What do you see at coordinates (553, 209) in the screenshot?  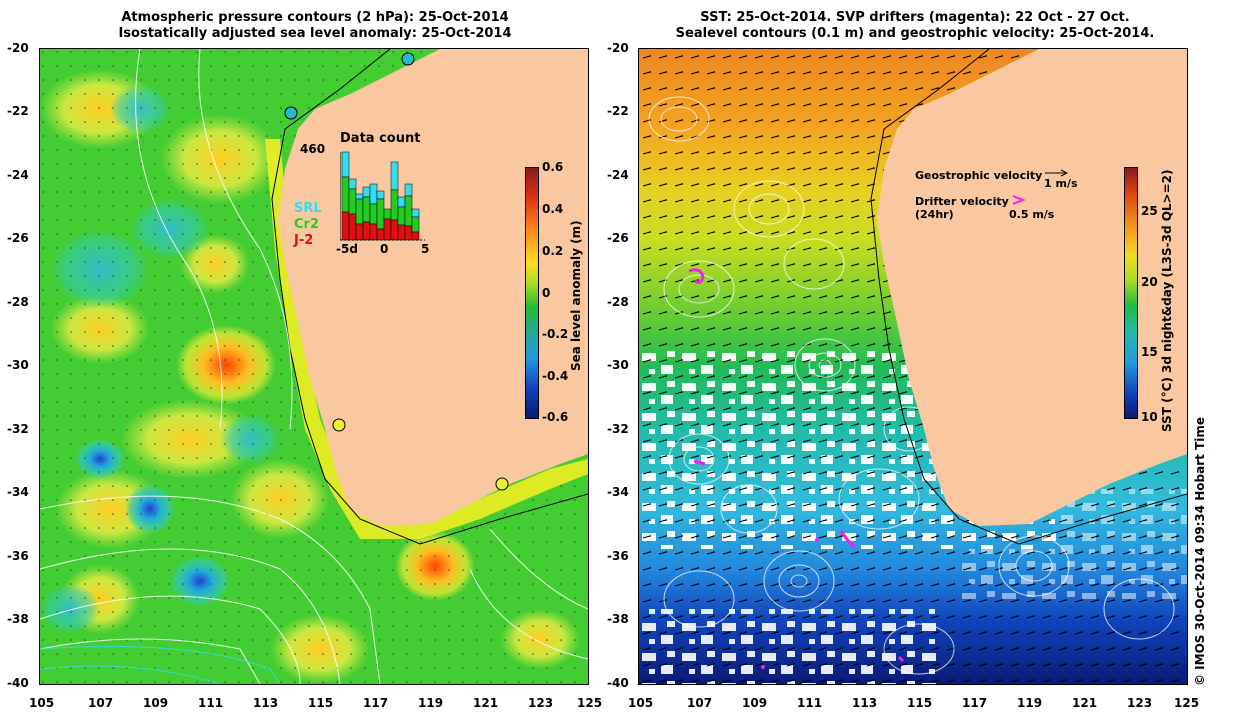 I see `sla-cbar-tick-2: 0.4` at bounding box center [553, 209].